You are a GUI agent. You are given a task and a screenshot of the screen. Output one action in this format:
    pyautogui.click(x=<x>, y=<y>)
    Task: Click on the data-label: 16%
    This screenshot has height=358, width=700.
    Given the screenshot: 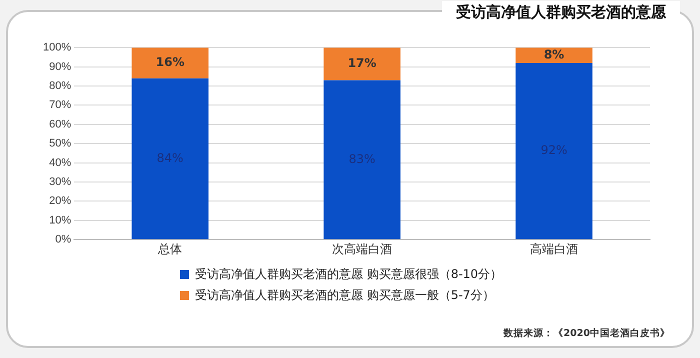 What is the action you would take?
    pyautogui.click(x=170, y=62)
    